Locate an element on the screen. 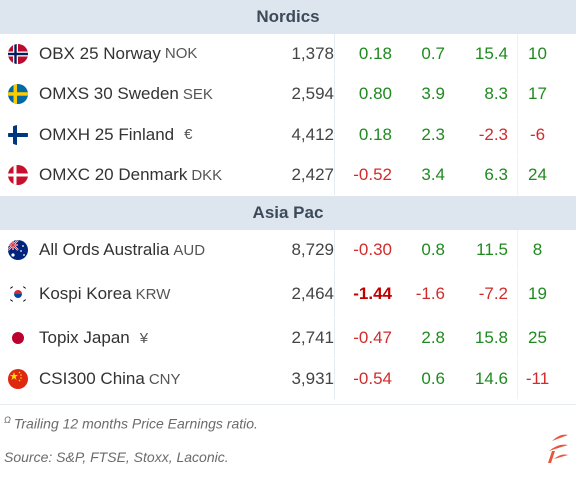  index-name-cell: OBX 25 Norway NOK is located at coordinates (140, 54).